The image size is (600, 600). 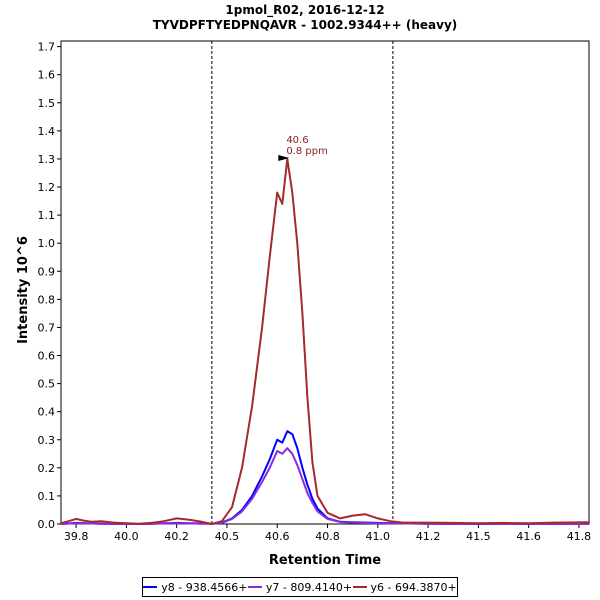 What do you see at coordinates (47, 159) in the screenshot?
I see `y-tick-label: 1.3` at bounding box center [47, 159].